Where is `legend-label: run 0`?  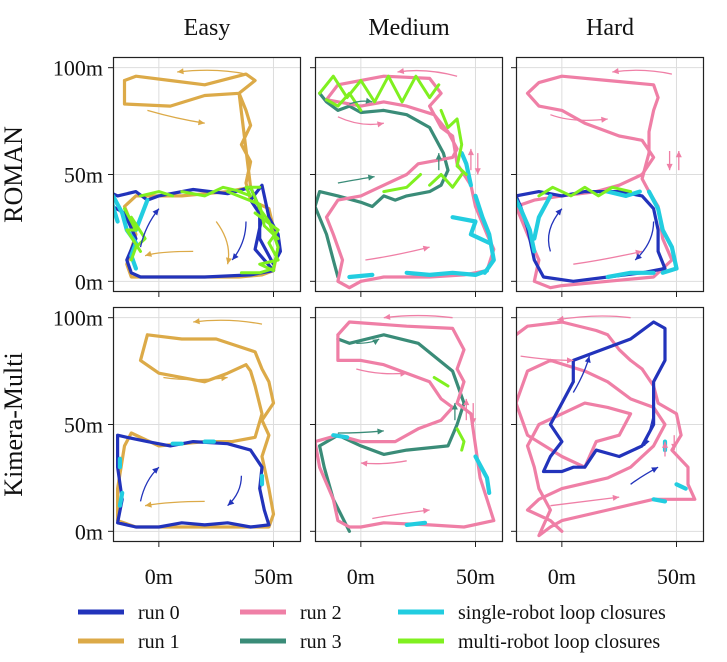 legend-label: run 0 is located at coordinates (159, 613).